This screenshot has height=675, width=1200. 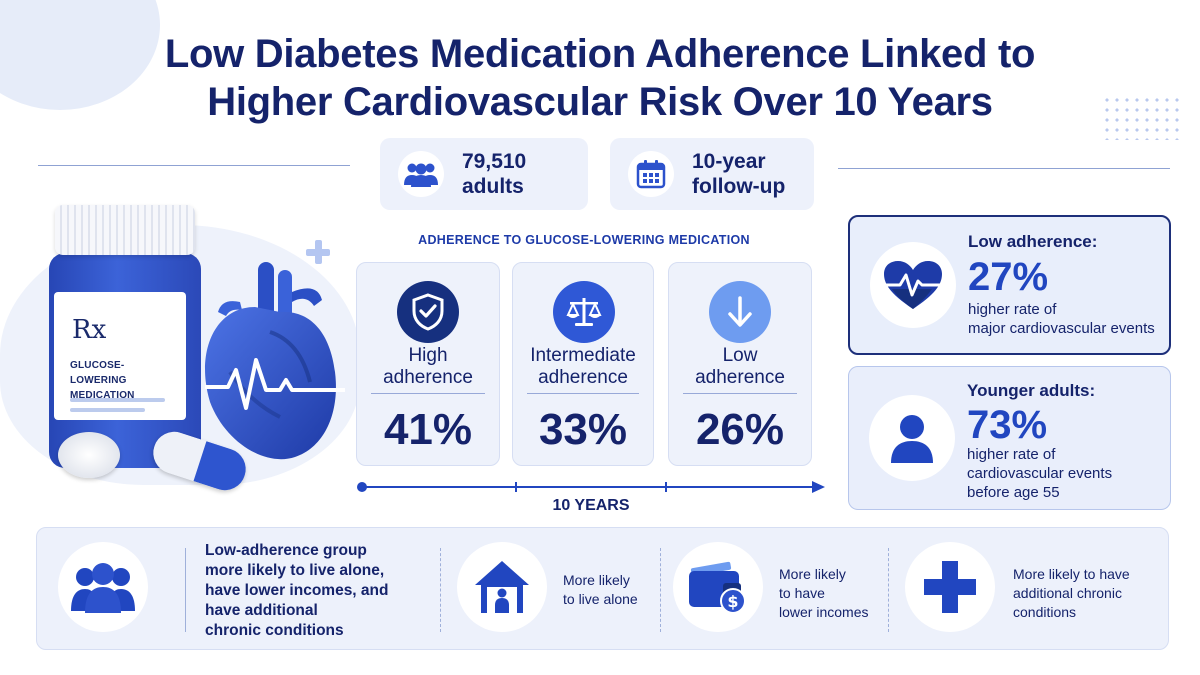 I want to click on header-divider-left, so click(x=194, y=165).